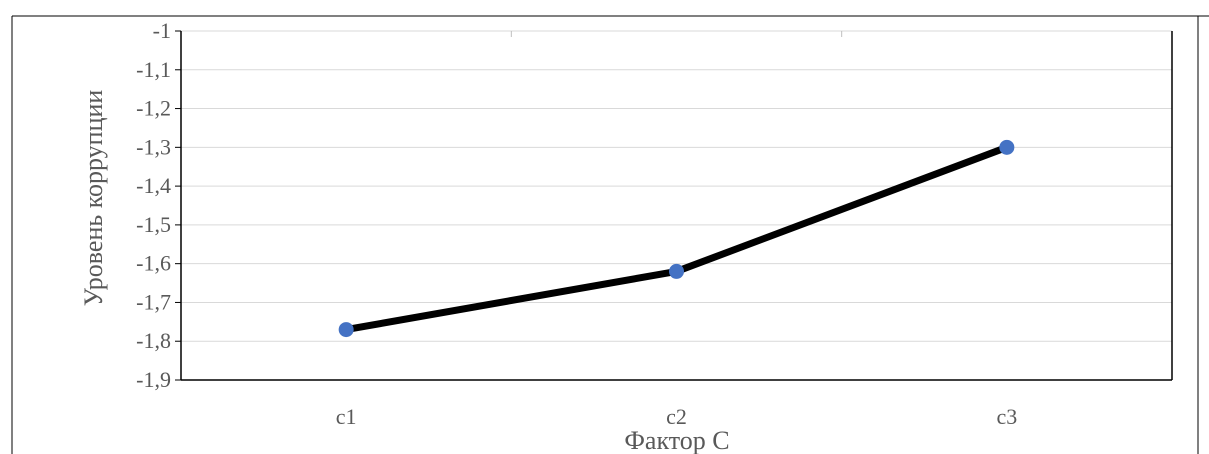 This screenshot has width=1209, height=454. Describe the element at coordinates (153, 205) in the screenshot. I see `y-tick-labels: -1 -1,1 -1,2 -1,3 -1,4 -1,5 -1,6 -1,7 -1,8 -1,9` at that location.